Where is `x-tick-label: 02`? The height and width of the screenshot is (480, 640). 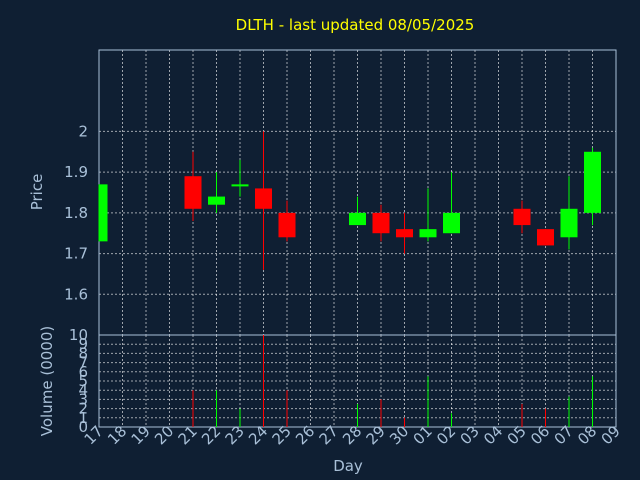 x-tick-label: 02 is located at coordinates (446, 435).